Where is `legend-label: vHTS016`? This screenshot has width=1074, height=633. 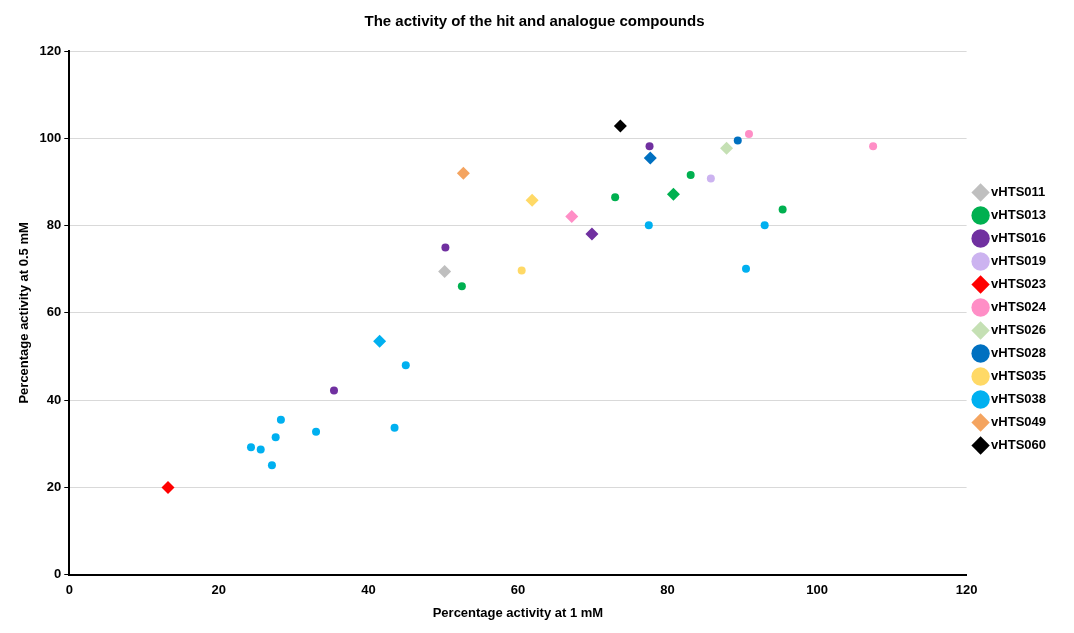
legend-label: vHTS016 is located at coordinates (1018, 238).